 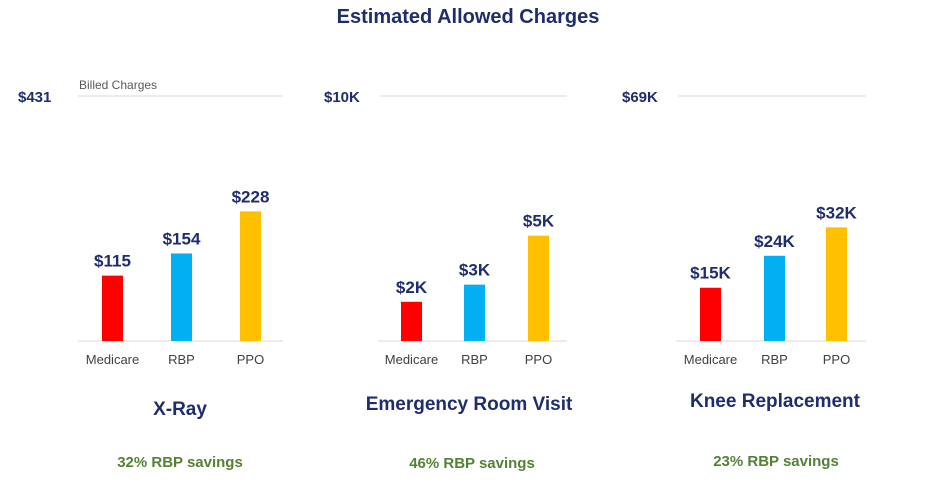 What do you see at coordinates (251, 196) in the screenshot?
I see `data-label: $228` at bounding box center [251, 196].